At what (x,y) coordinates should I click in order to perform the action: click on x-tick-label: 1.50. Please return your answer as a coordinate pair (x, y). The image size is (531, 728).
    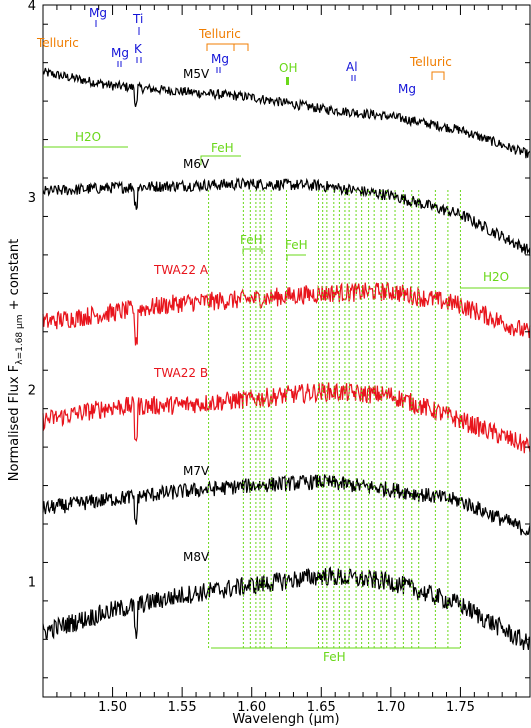
    Looking at the image, I should click on (112, 707).